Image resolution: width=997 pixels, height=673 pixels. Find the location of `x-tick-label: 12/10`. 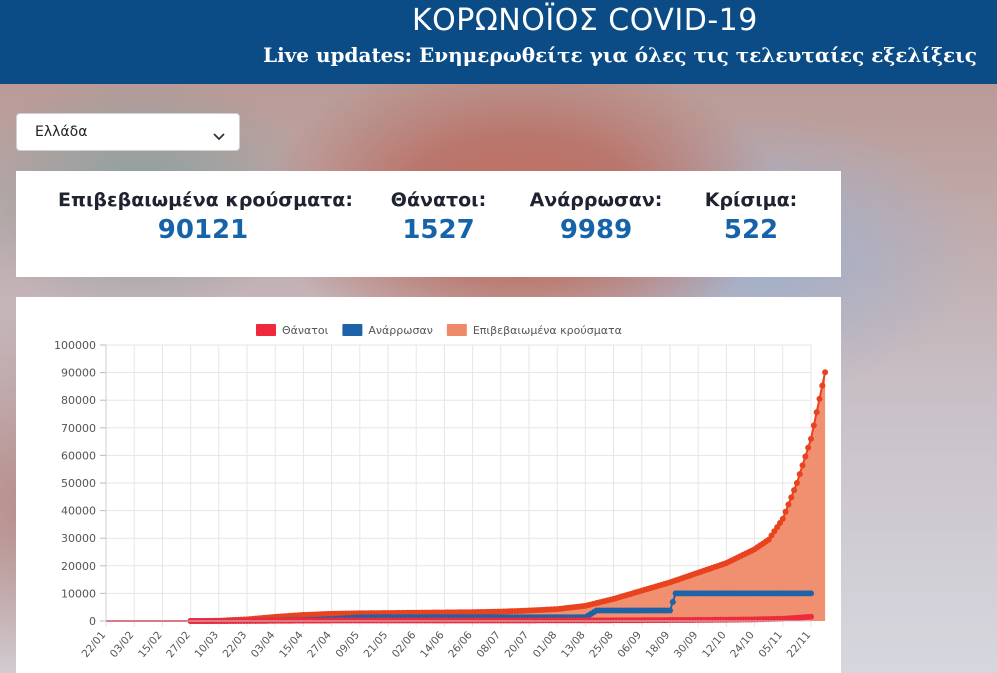

x-tick-label: 12/10 is located at coordinates (714, 644).